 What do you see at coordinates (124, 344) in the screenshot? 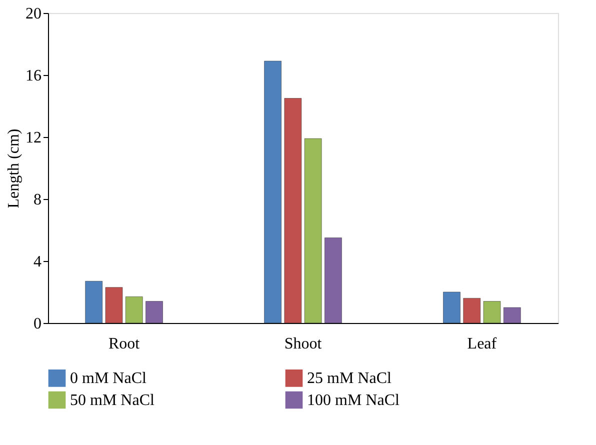
I see `x-tick-label: Root` at bounding box center [124, 344].